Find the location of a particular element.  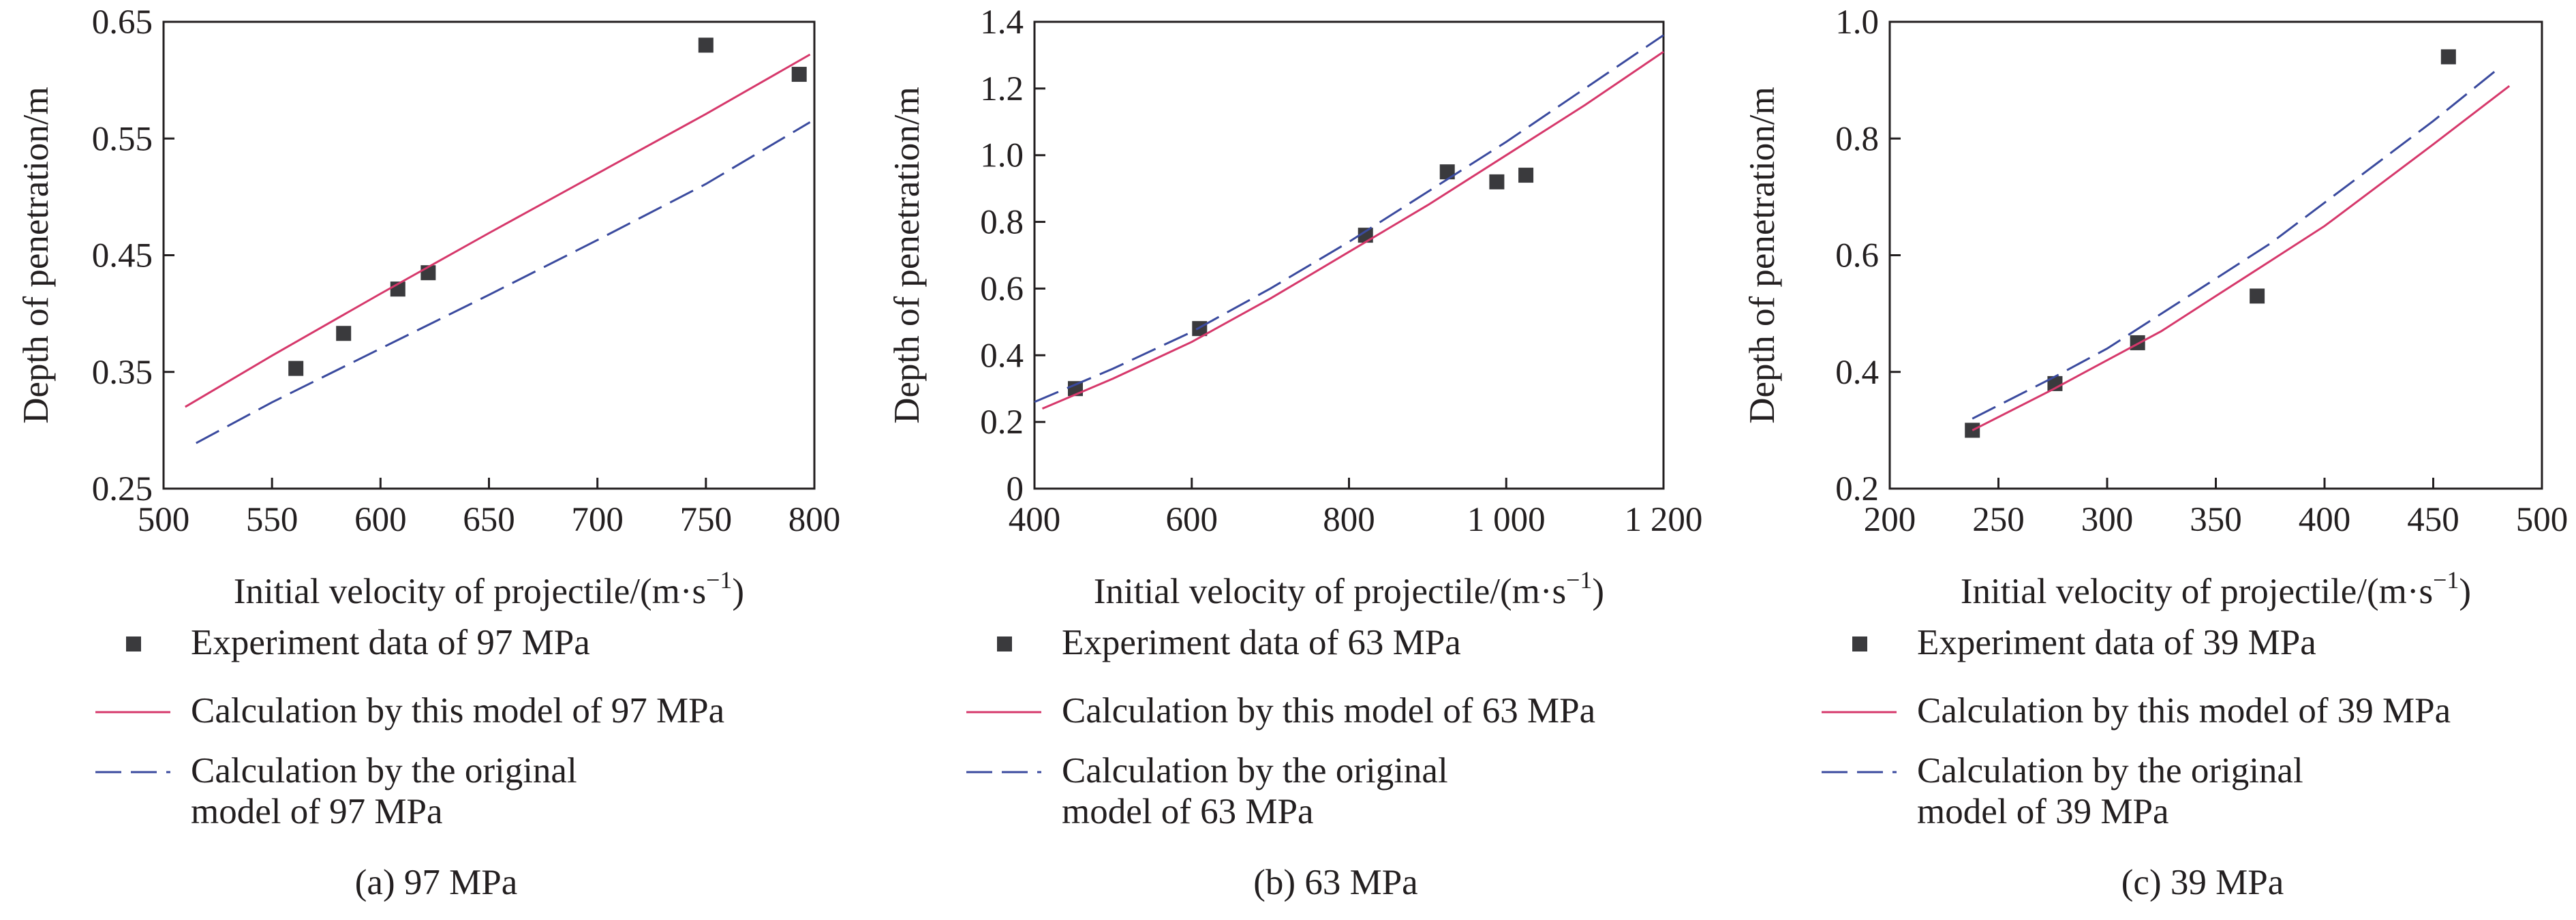

x-tick-label: 1 000 is located at coordinates (1506, 520).